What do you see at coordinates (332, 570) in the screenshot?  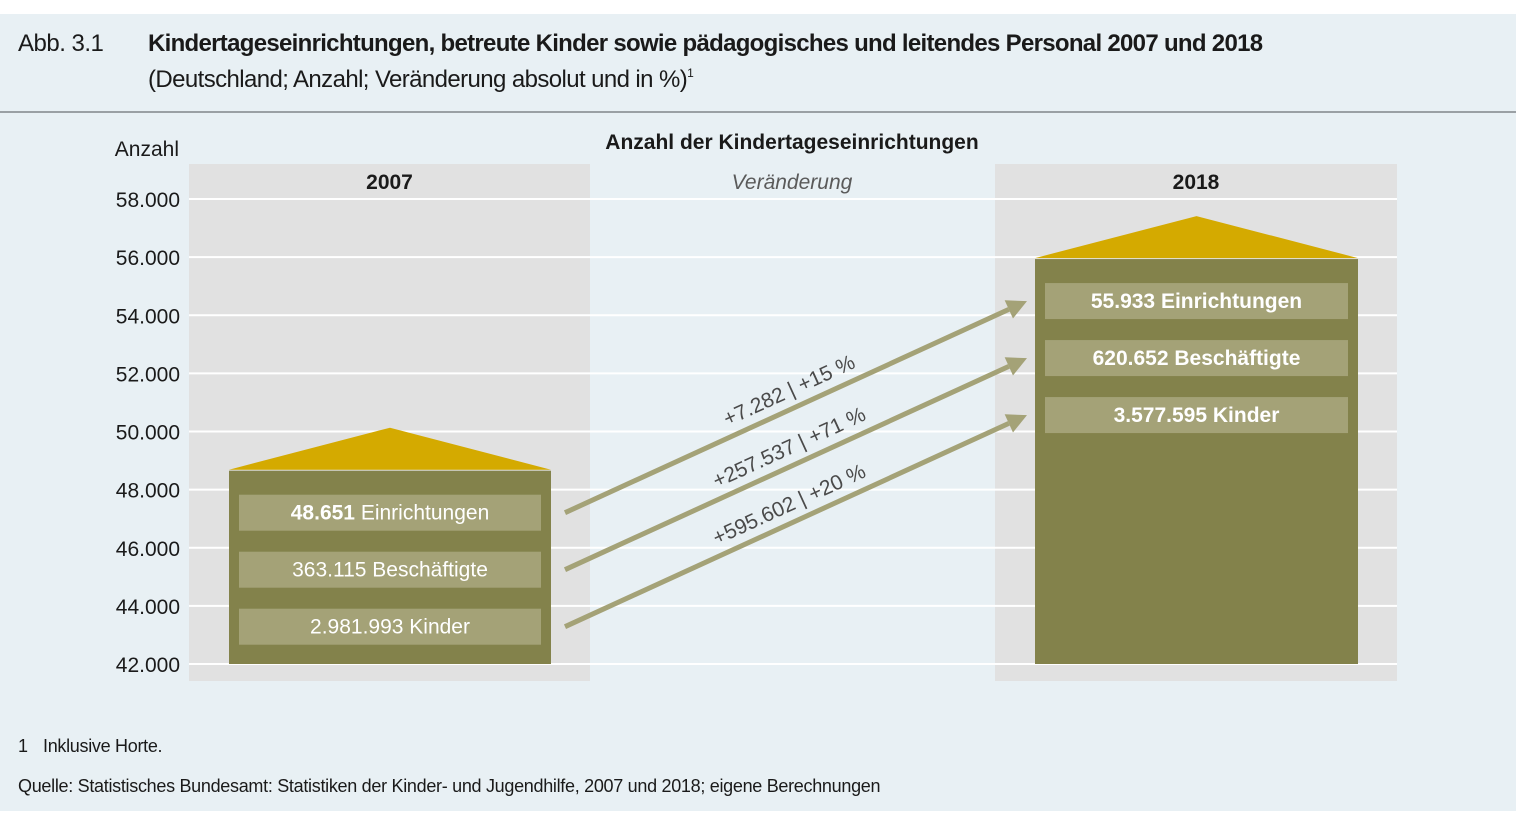 I see `bar-label-number: 363.115` at bounding box center [332, 570].